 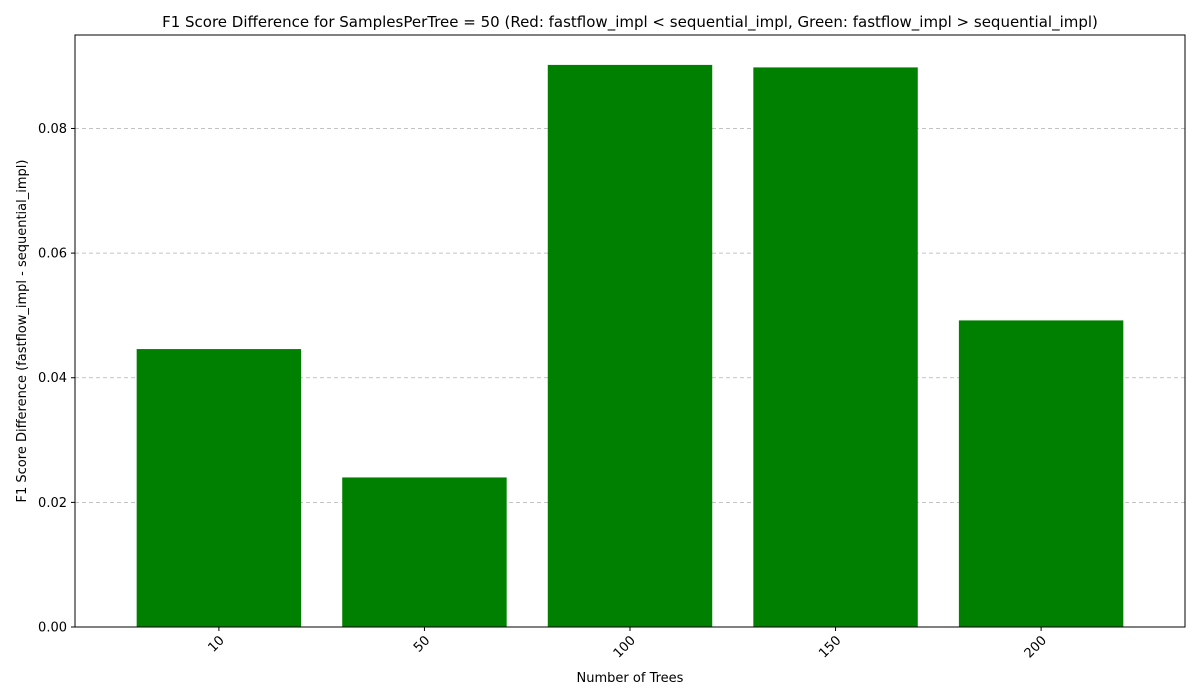 I want to click on x-axis: 10 50 100 150 200, so click(x=627, y=644).